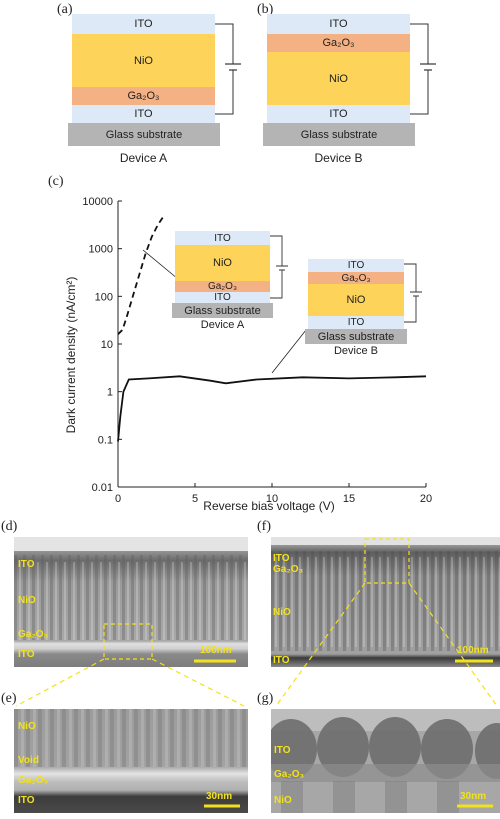 The width and height of the screenshot is (500, 819). I want to click on tem-image-g: ITO Ga₂O₃ NiO 30nm, so click(385, 761).